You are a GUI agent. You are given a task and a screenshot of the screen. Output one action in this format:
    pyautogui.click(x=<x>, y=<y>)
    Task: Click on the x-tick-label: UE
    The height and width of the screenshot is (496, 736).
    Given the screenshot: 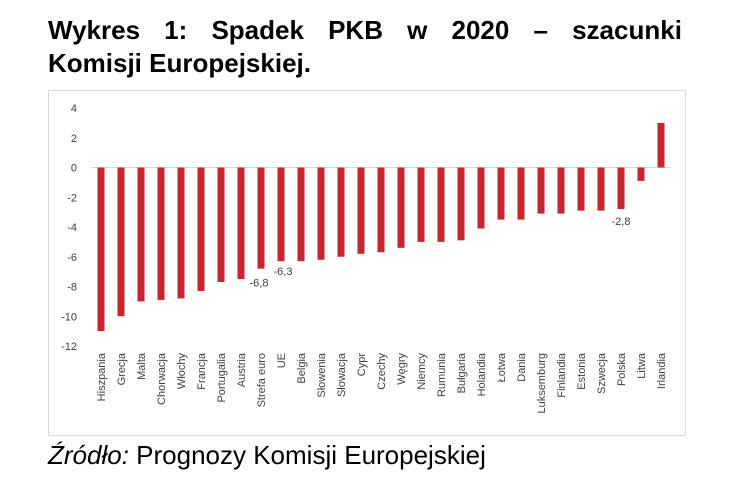 What is the action you would take?
    pyautogui.click(x=282, y=360)
    